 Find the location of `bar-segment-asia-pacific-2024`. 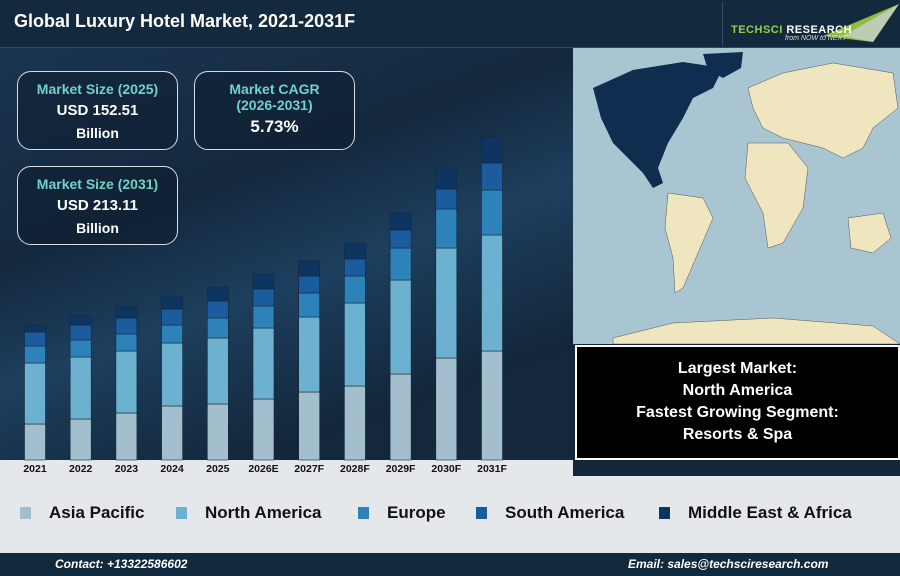

bar-segment-asia-pacific-2024 is located at coordinates (172, 433).